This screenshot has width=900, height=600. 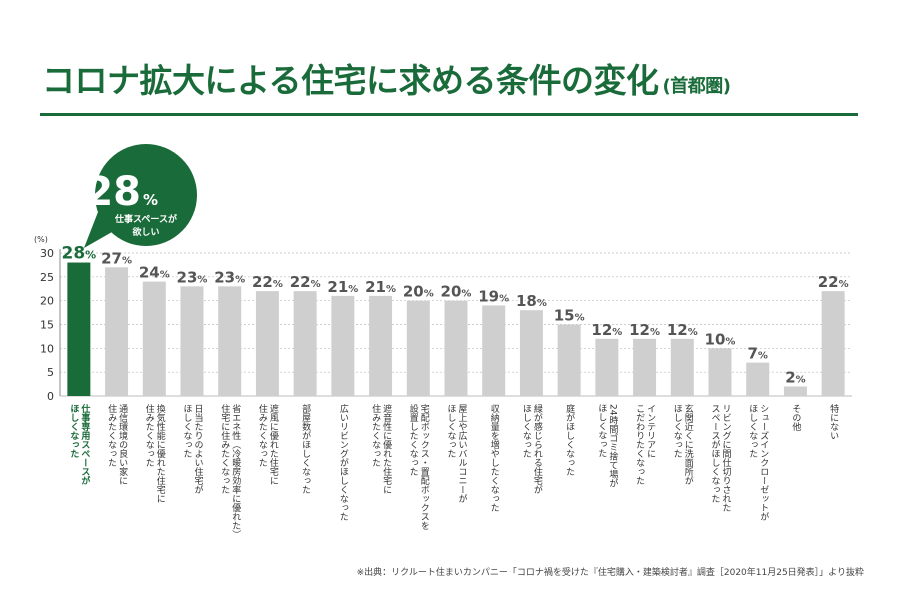 What do you see at coordinates (493, 296) in the screenshot?
I see `bar-value-label: 19%` at bounding box center [493, 296].